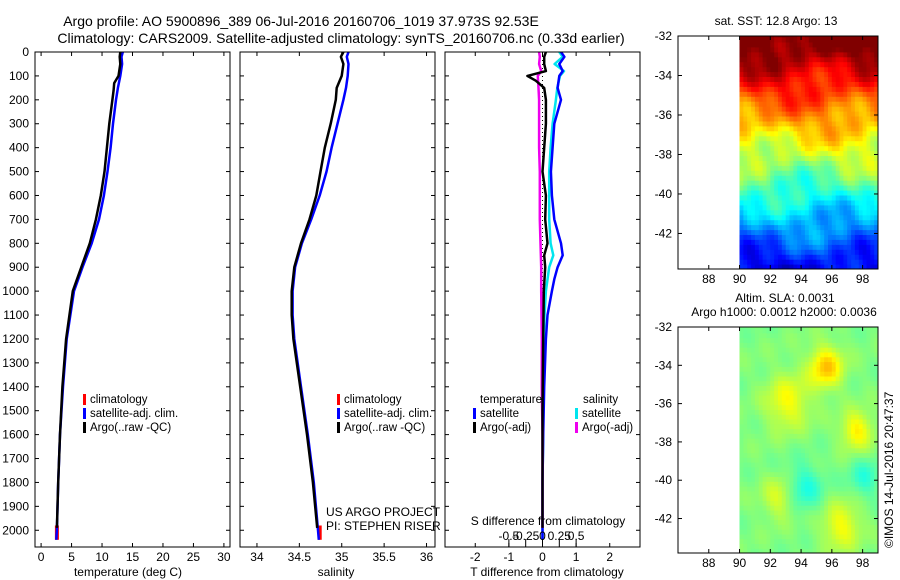 Image resolution: width=900 pixels, height=580 pixels. What do you see at coordinates (373, 400) in the screenshot?
I see `legend-label-climatology: climatology` at bounding box center [373, 400].